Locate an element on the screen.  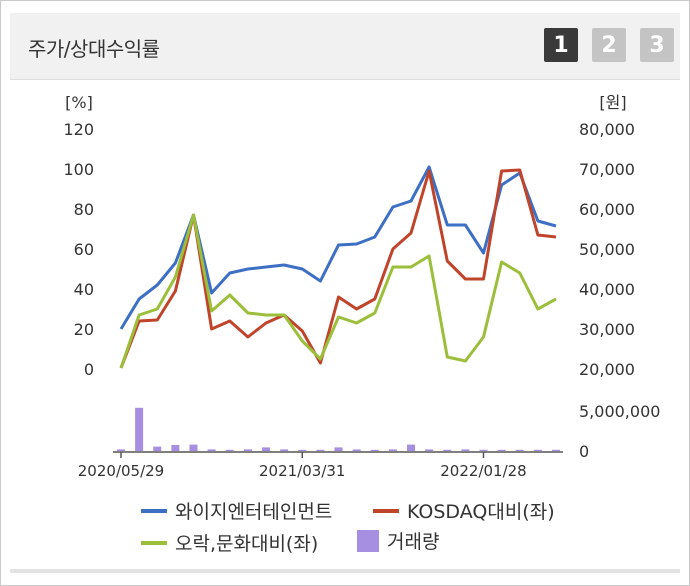
left-axis-unit: [%] is located at coordinates (79, 102).